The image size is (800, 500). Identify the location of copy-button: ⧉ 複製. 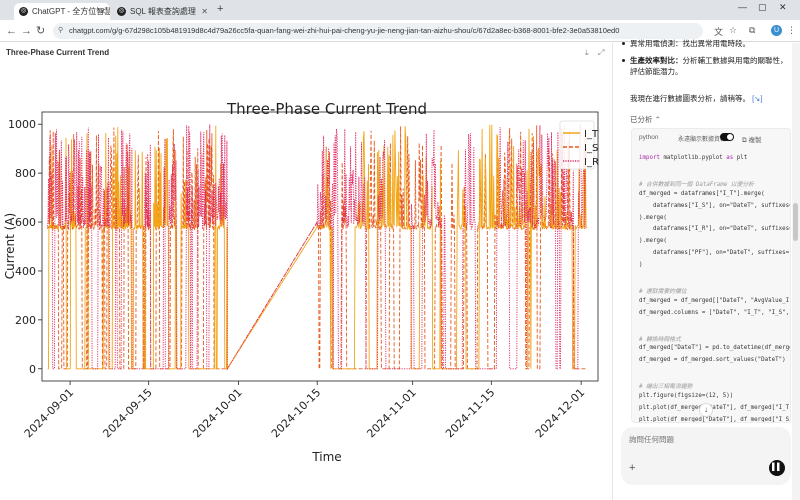
(752, 140).